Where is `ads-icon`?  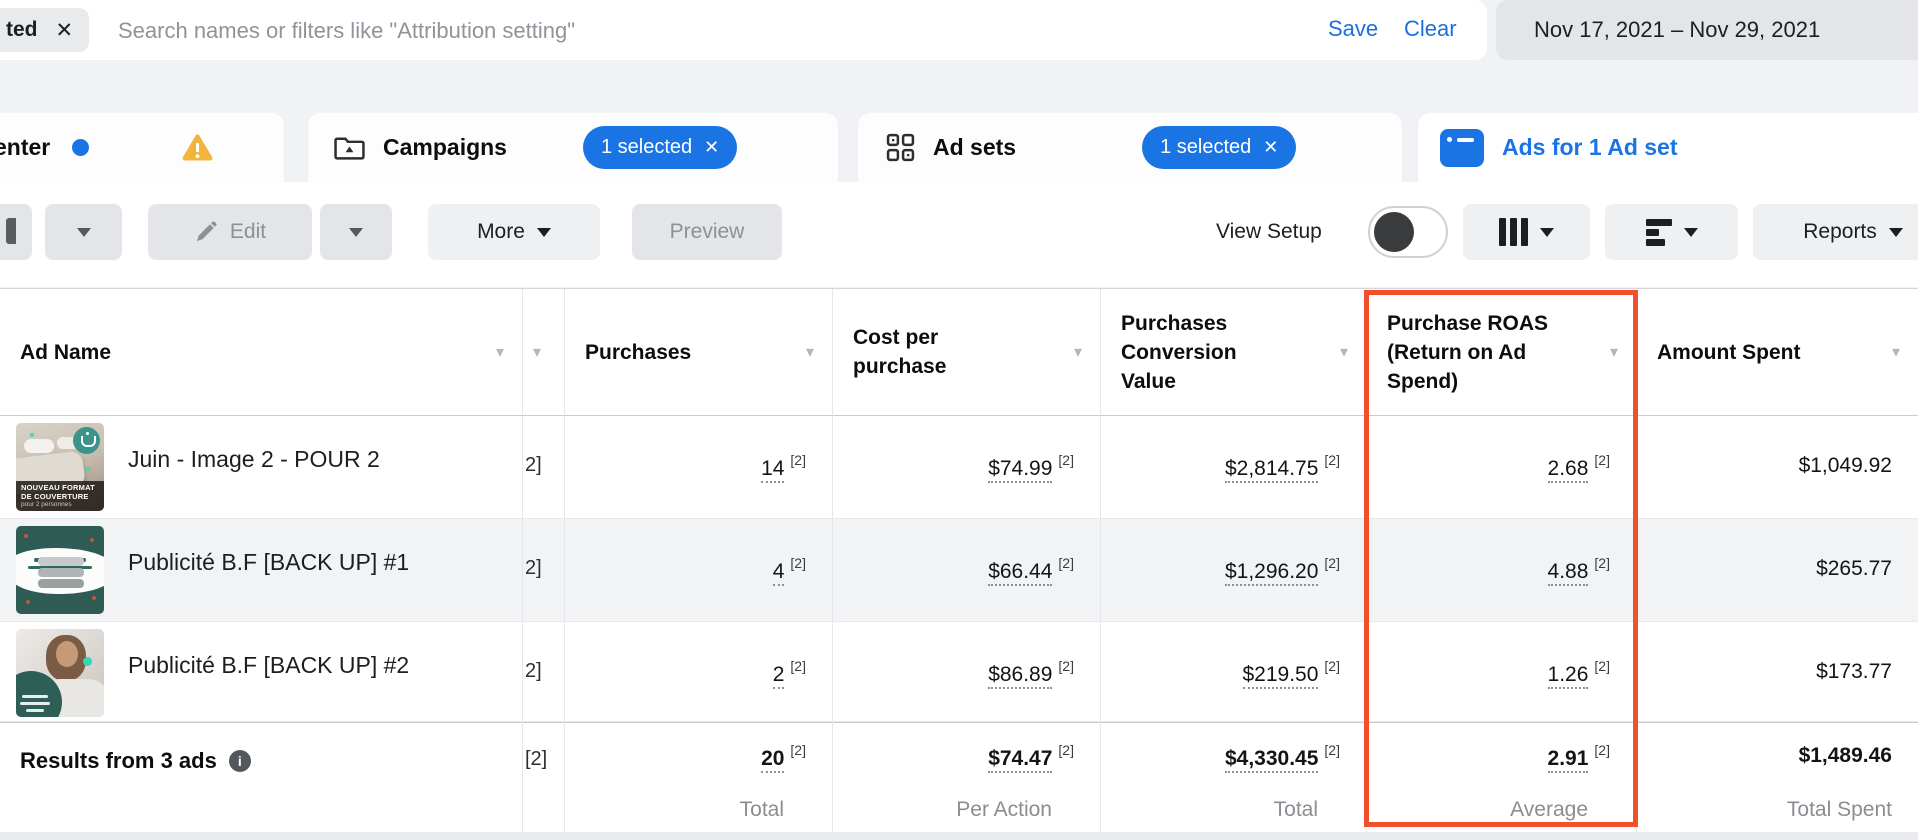 ads-icon is located at coordinates (1462, 147).